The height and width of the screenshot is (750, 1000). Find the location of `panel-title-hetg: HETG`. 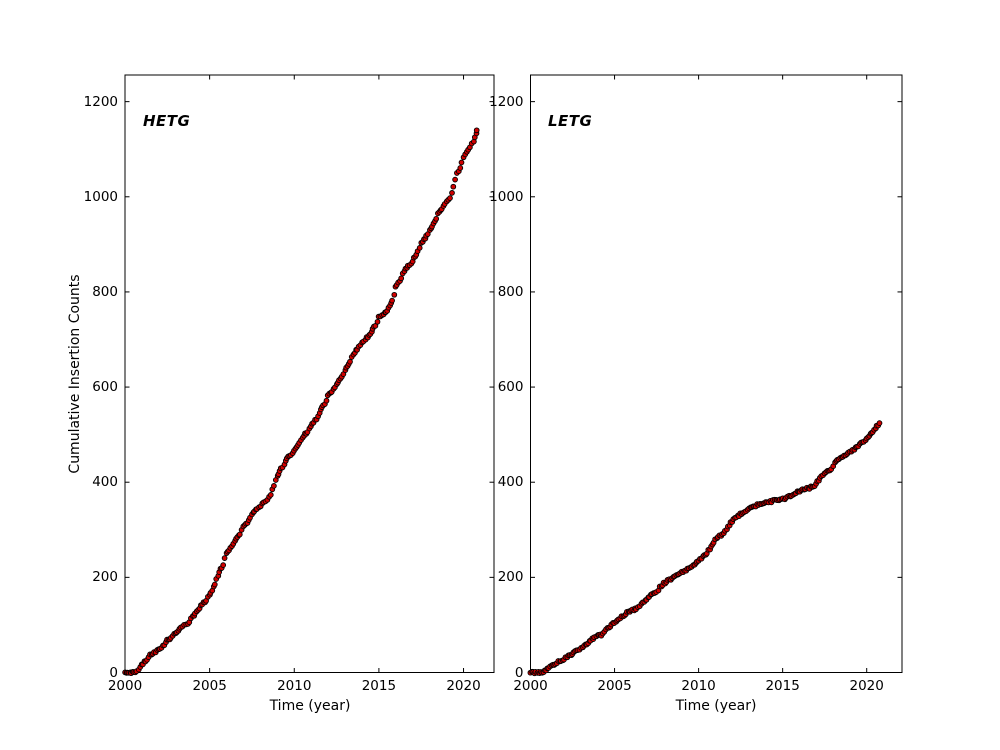

panel-title-hetg: HETG is located at coordinates (167, 121).